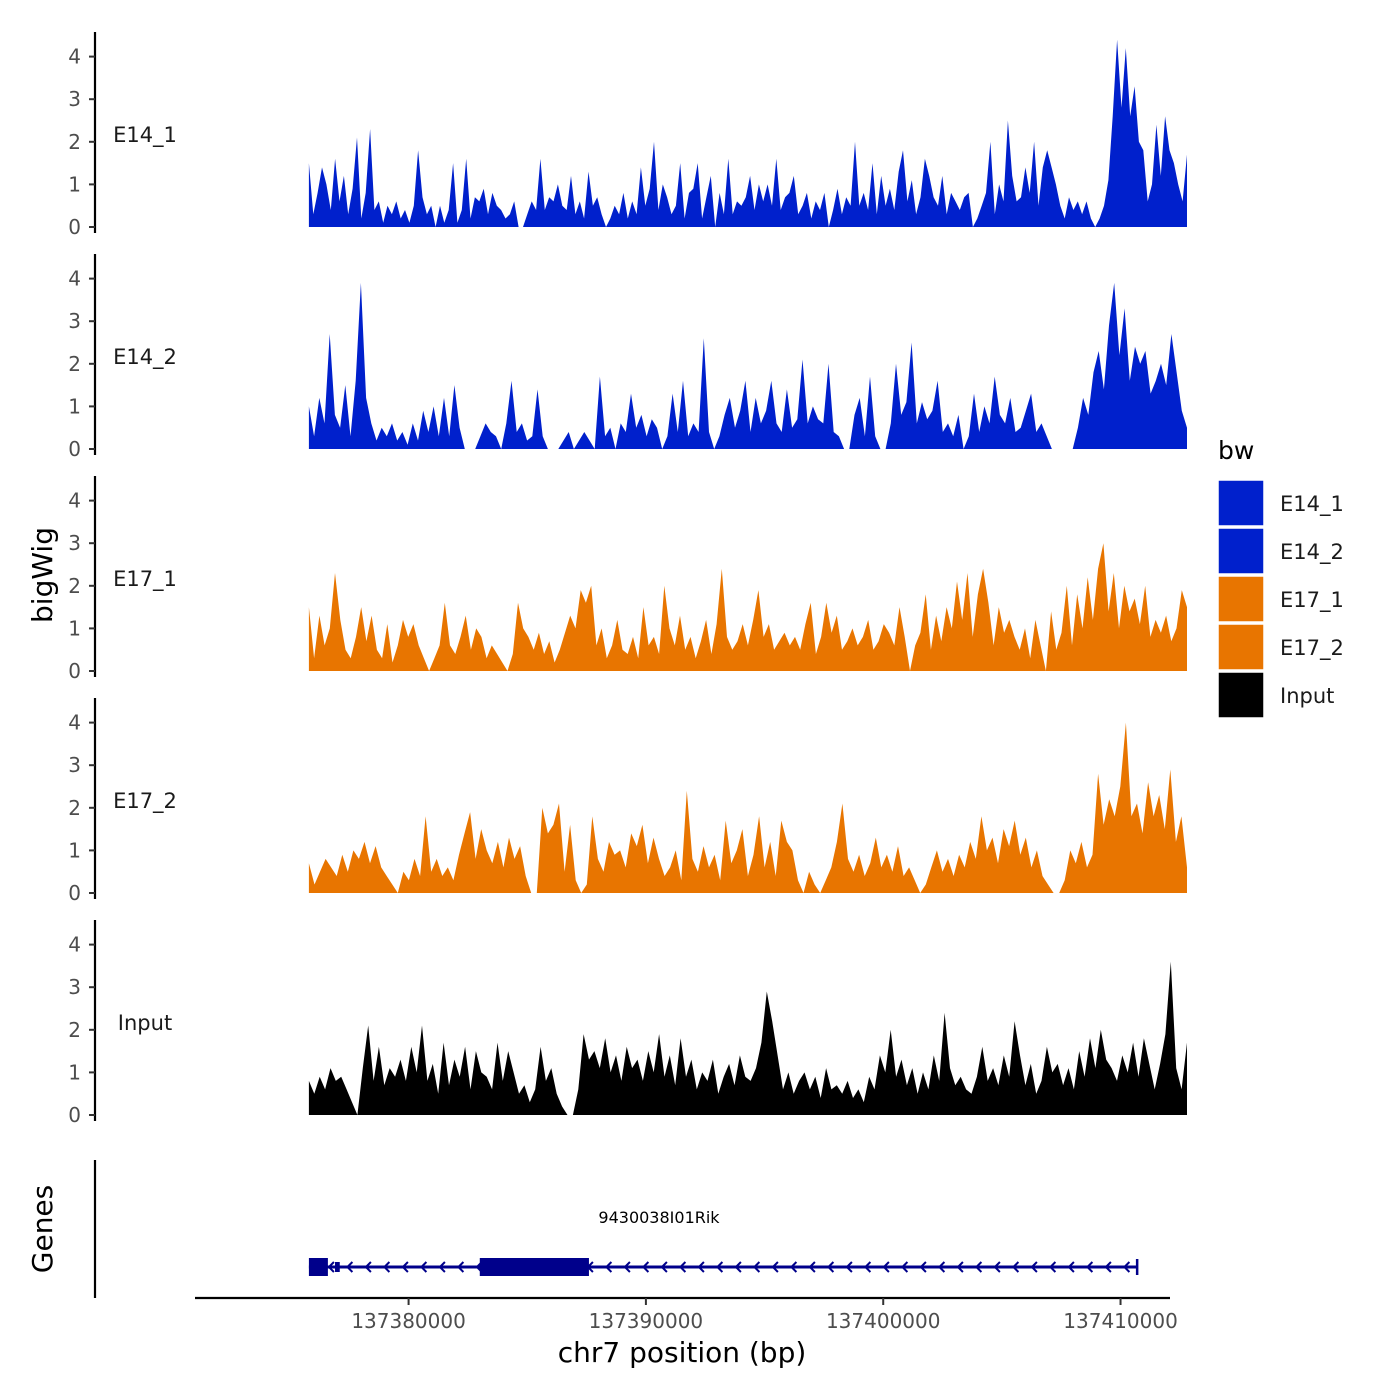 Image resolution: width=1400 pixels, height=1400 pixels. What do you see at coordinates (682, 1352) in the screenshot?
I see `x-axis-title: chr7 position (bp)` at bounding box center [682, 1352].